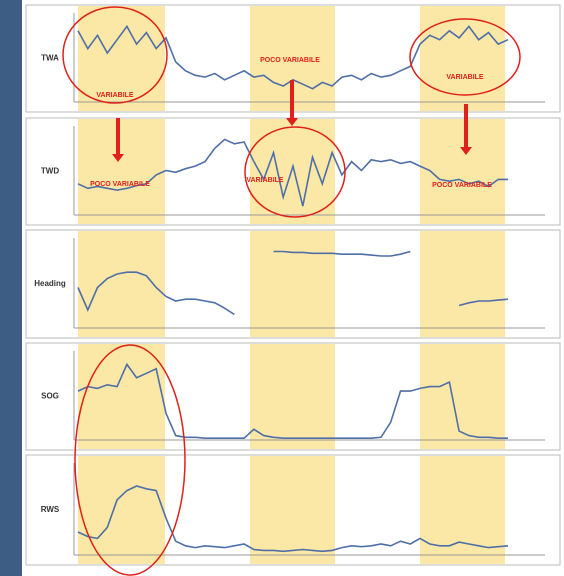 Image resolution: width=564 pixels, height=576 pixels. Describe the element at coordinates (50, 283) in the screenshot. I see `panel-label: Heading` at that location.